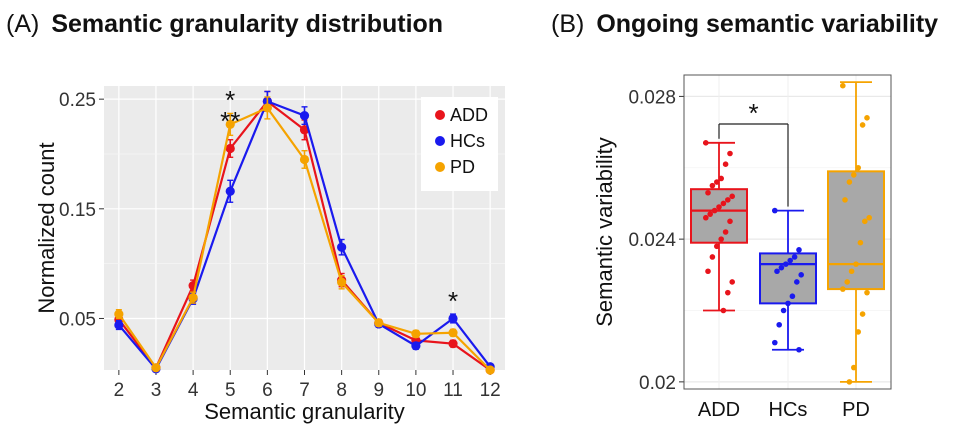  What do you see at coordinates (719, 226) in the screenshot?
I see `box-add` at bounding box center [719, 226].